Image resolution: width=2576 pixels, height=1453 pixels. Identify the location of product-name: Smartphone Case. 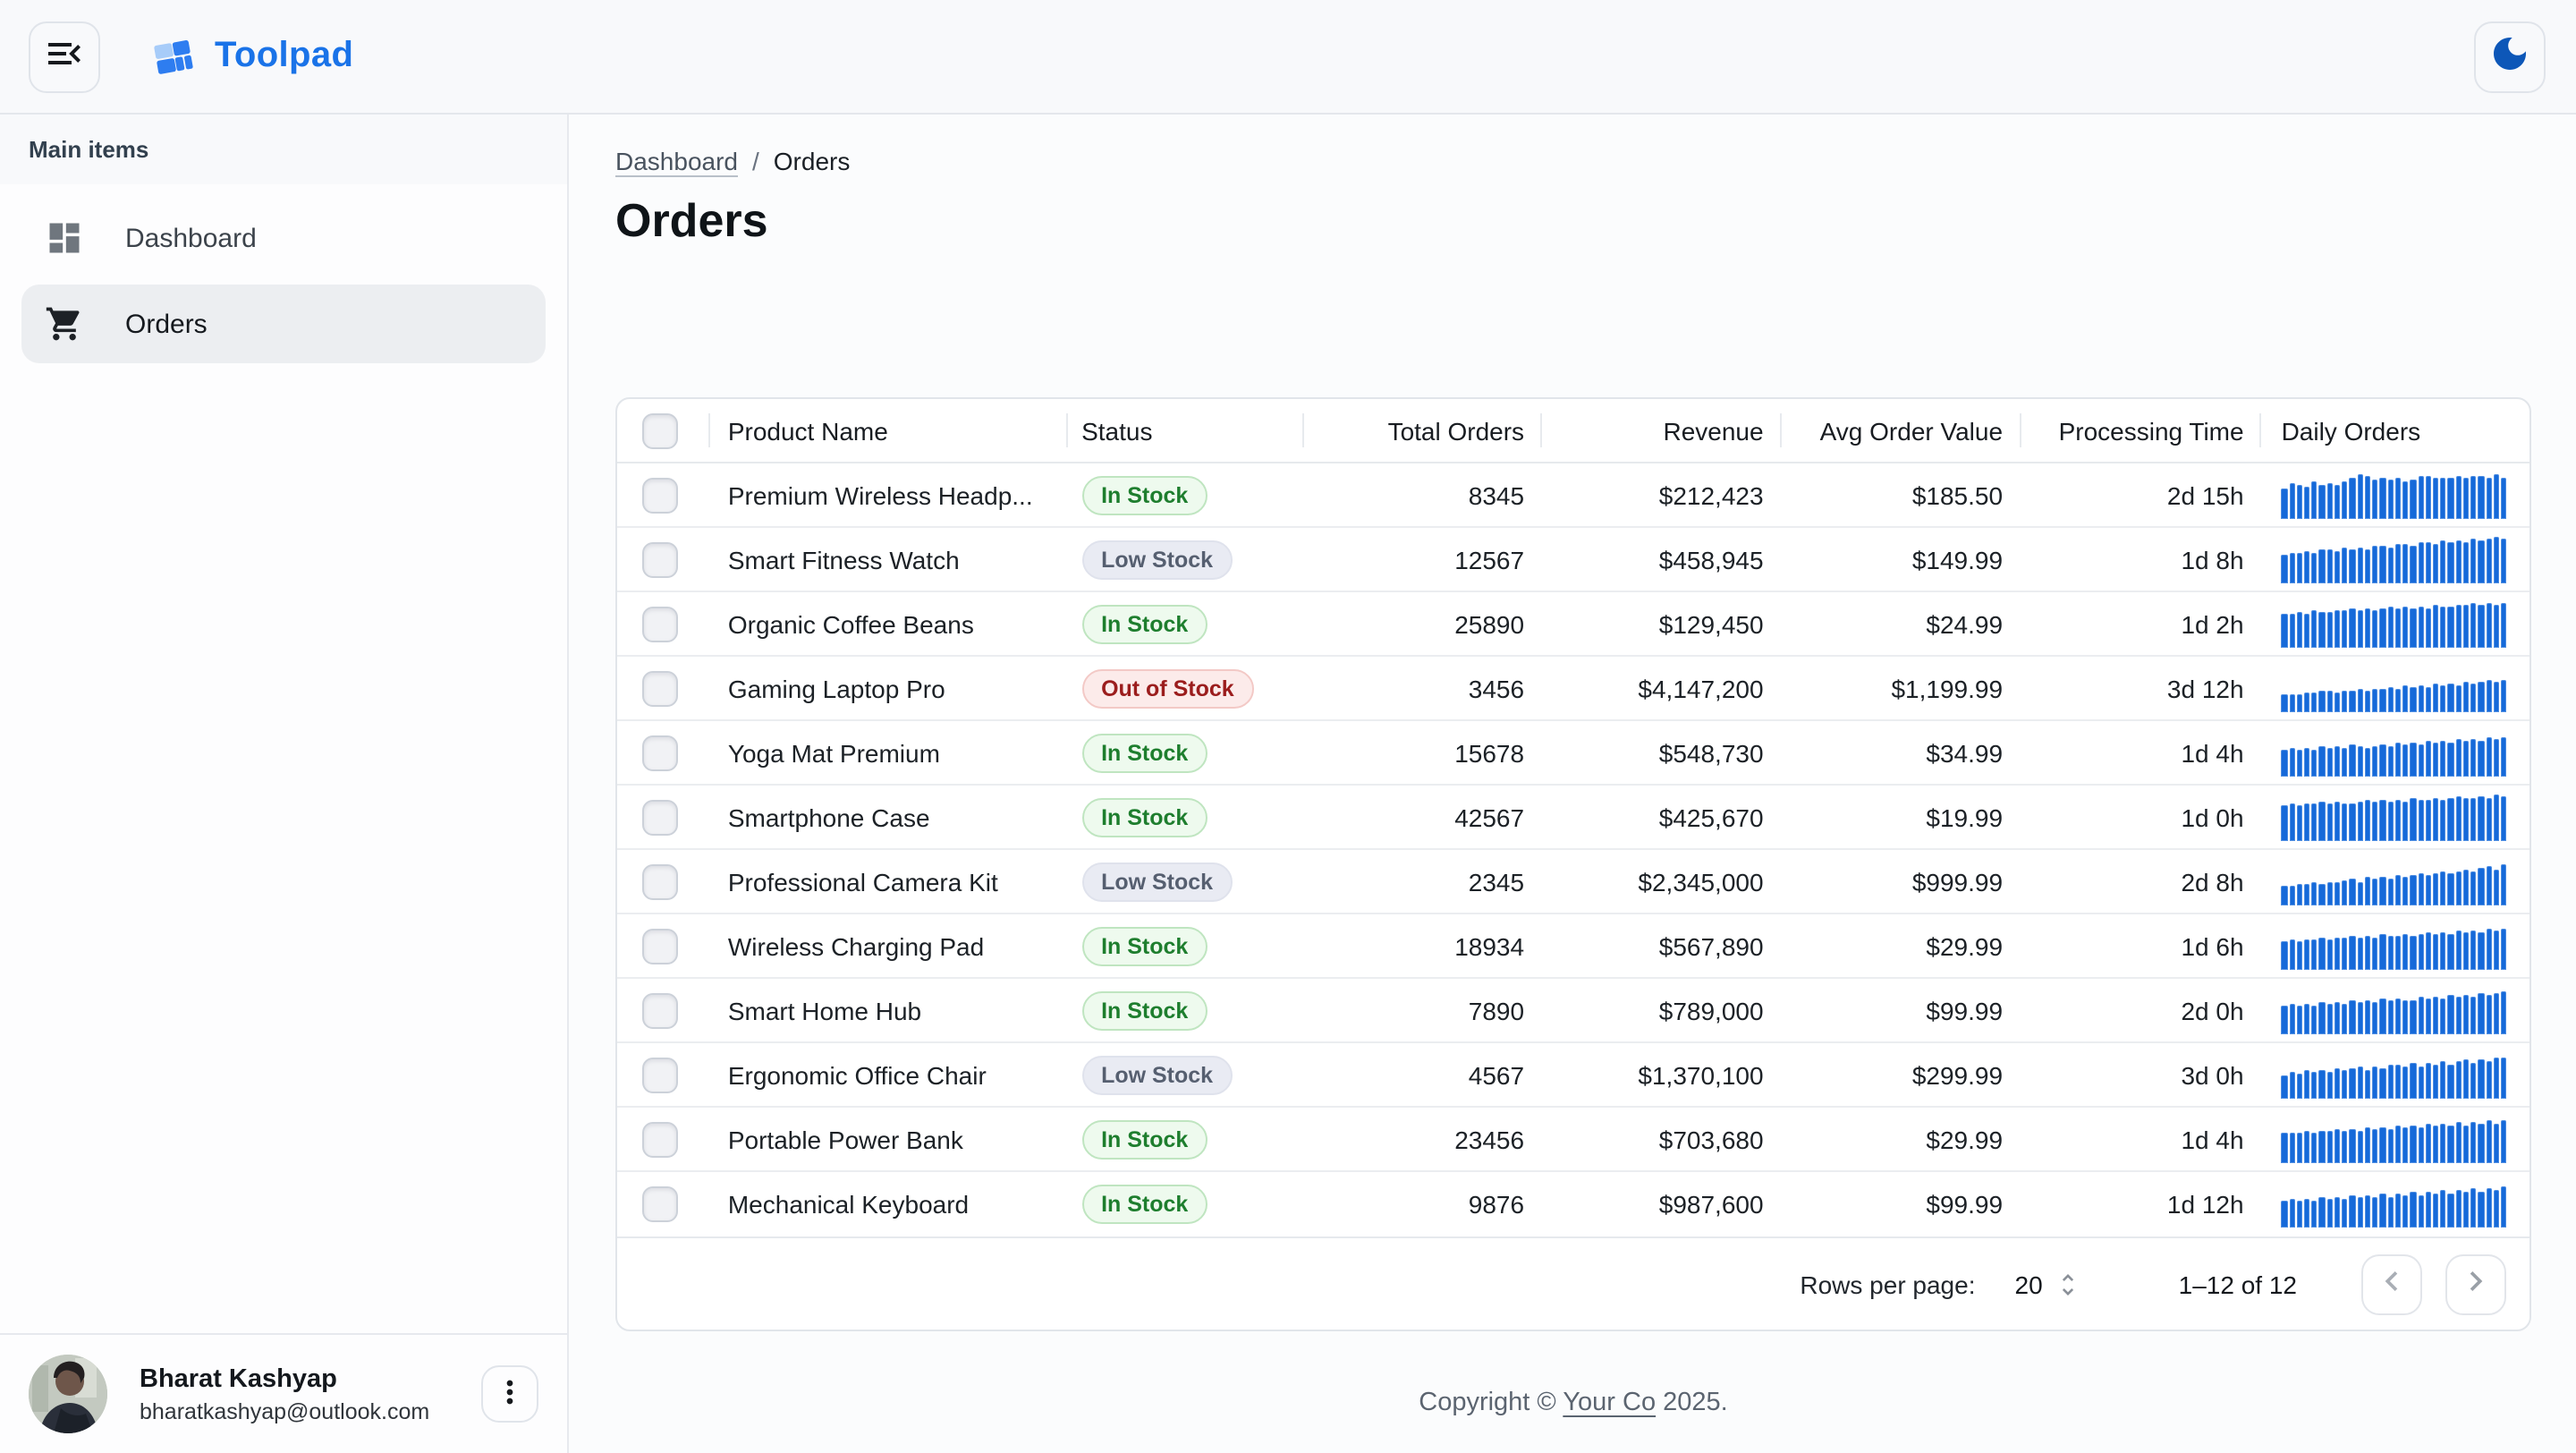
(828, 817).